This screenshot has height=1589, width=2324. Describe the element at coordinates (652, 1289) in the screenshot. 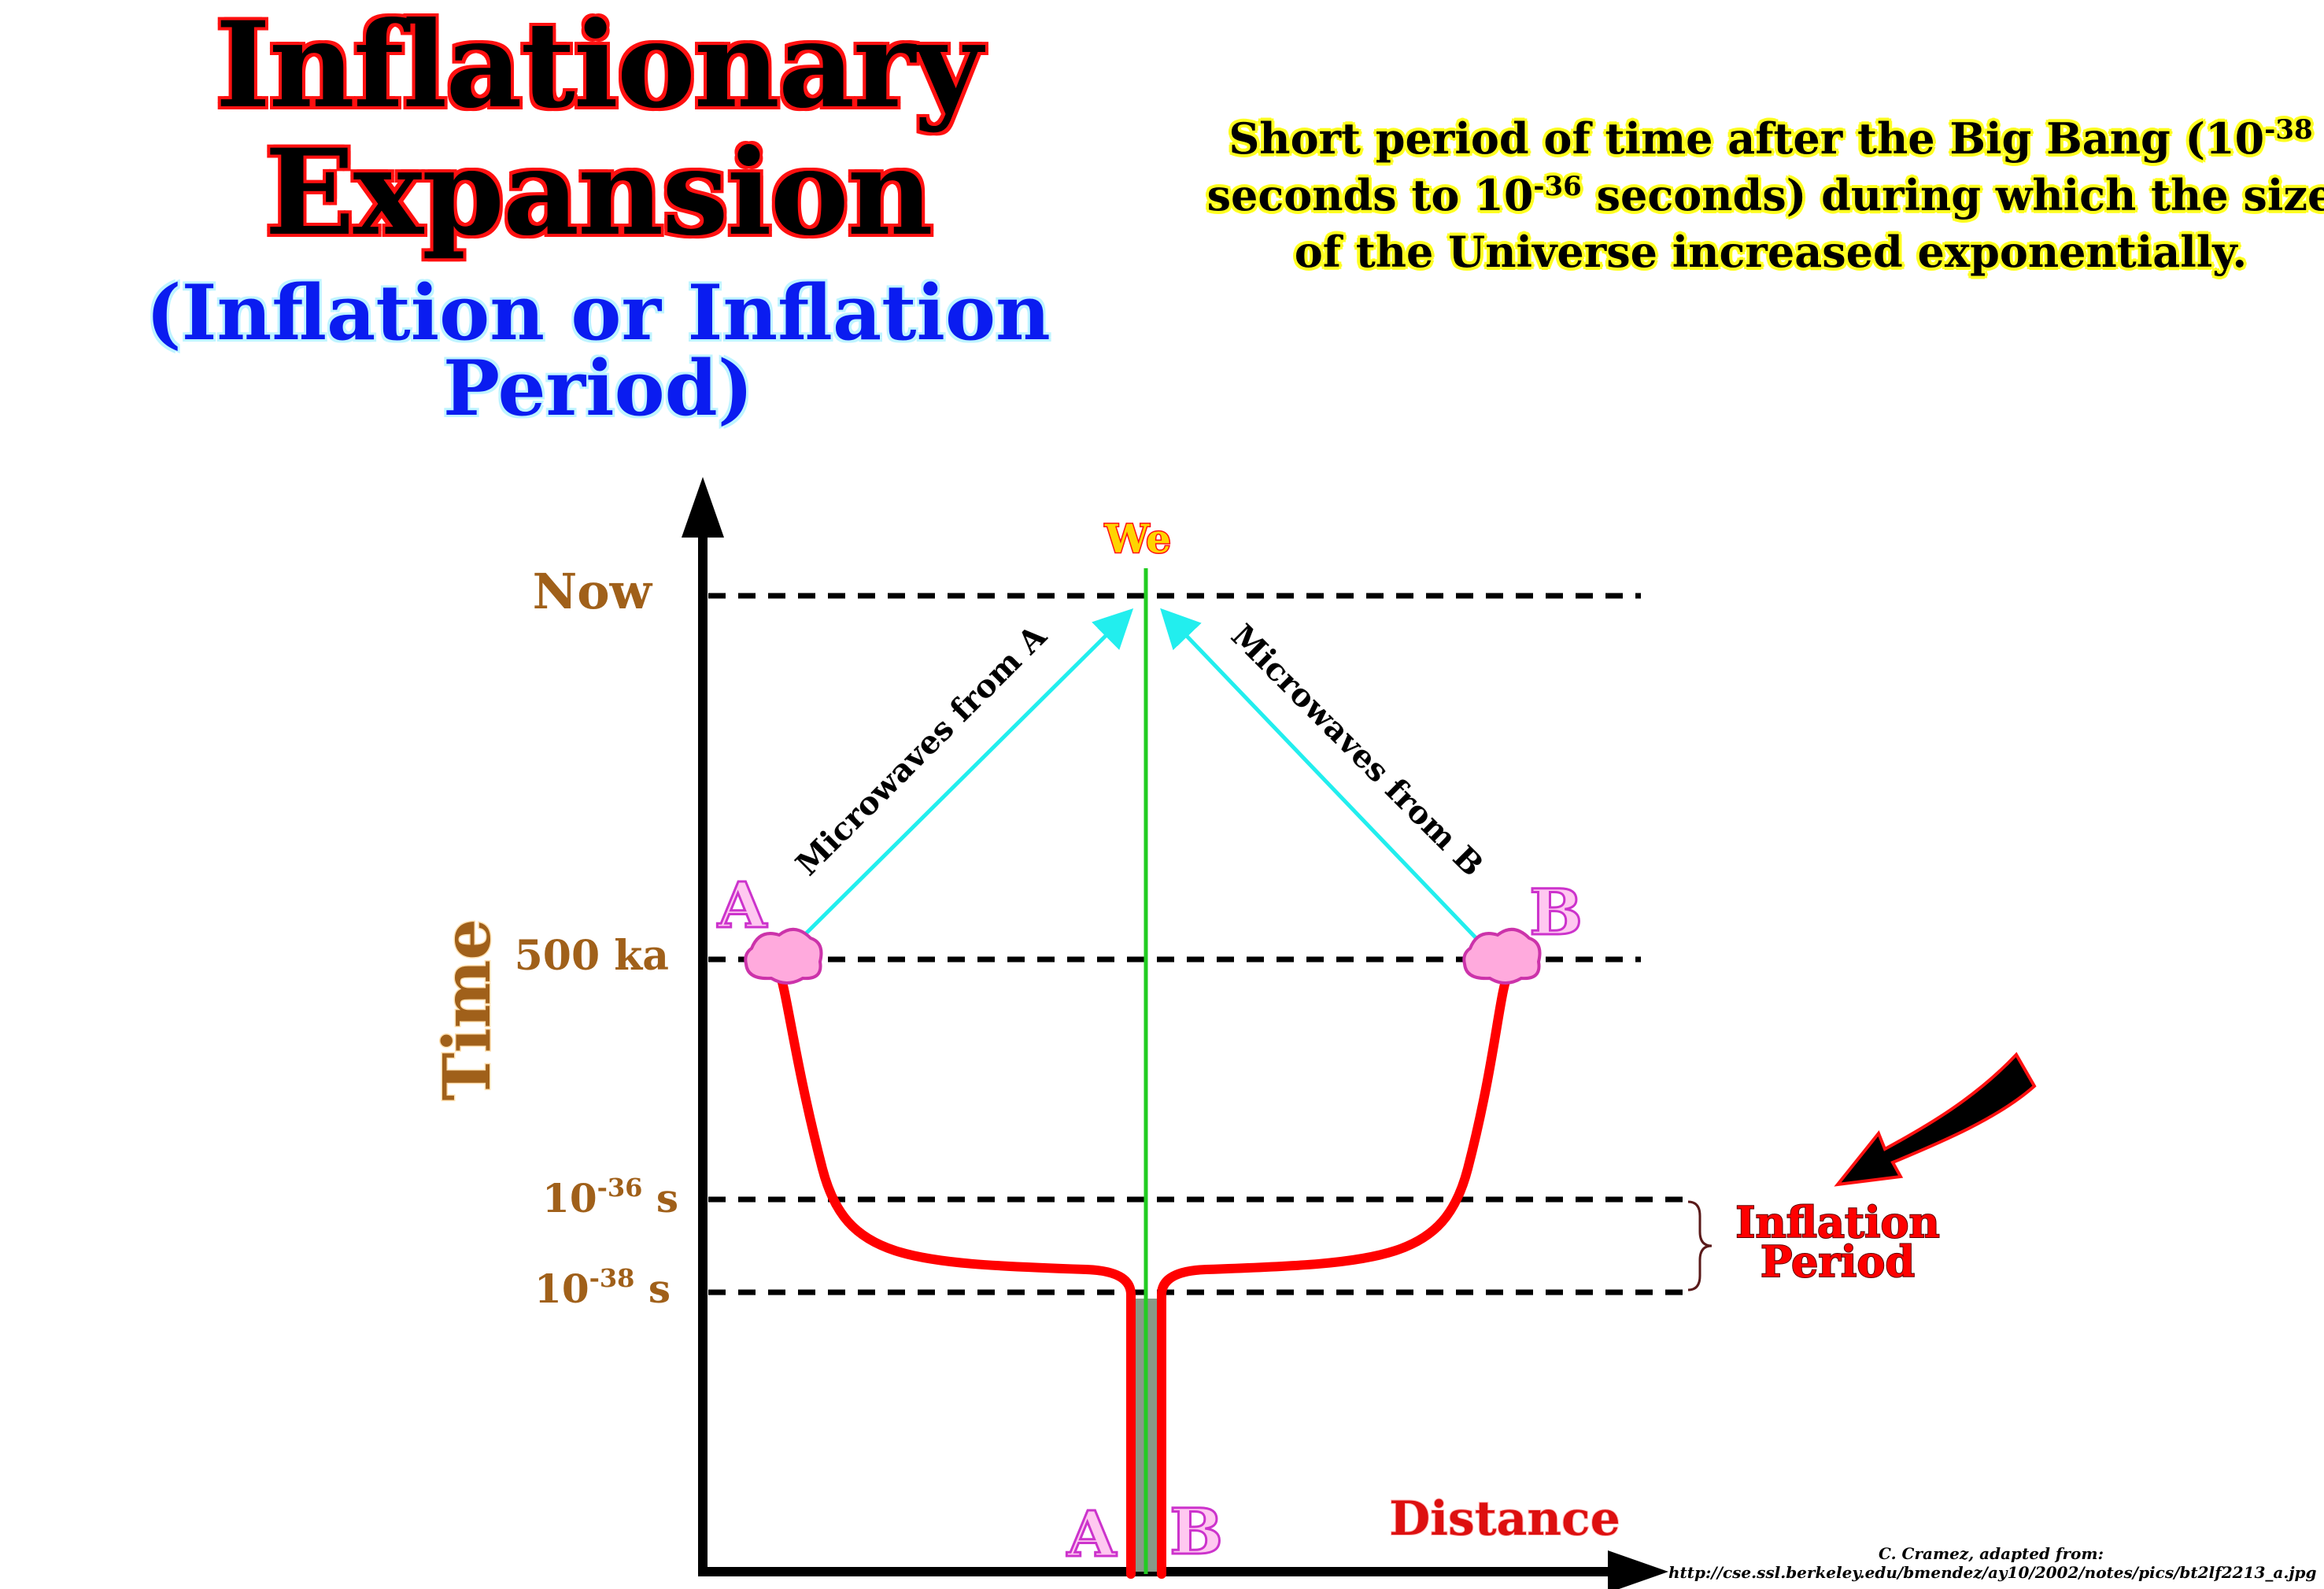

I see `level-t38-unit: s` at that location.